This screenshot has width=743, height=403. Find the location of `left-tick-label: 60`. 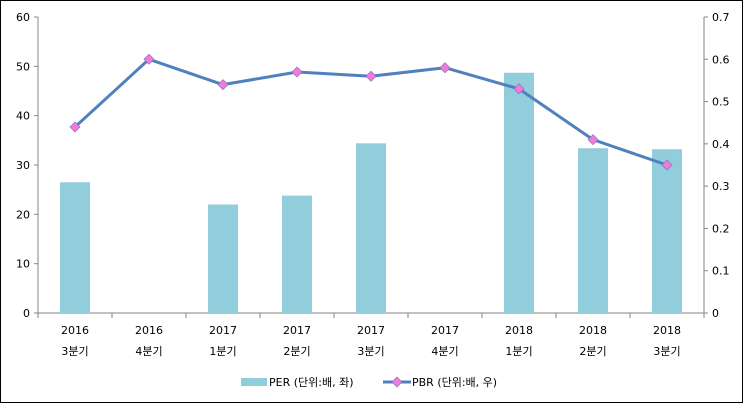

left-tick-label: 60 is located at coordinates (23, 17).